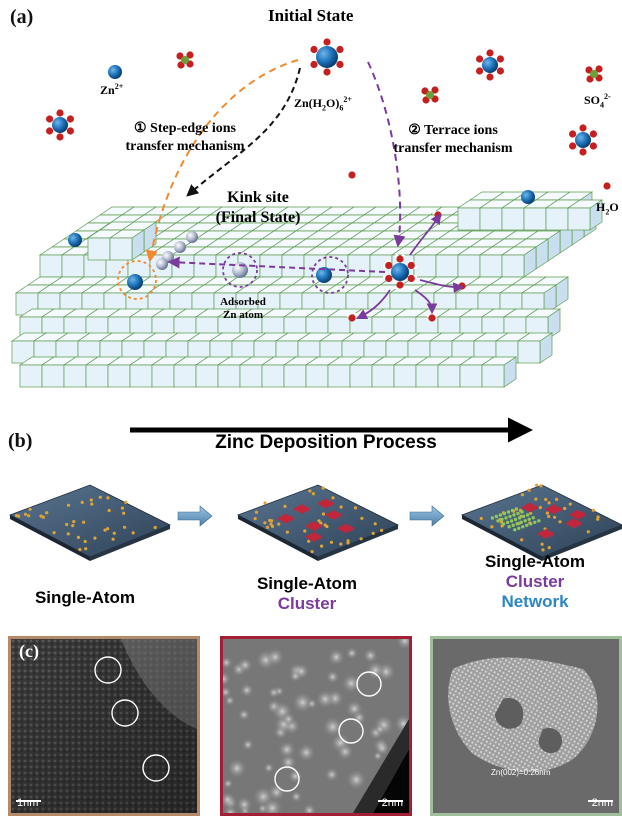 The width and height of the screenshot is (622, 818). What do you see at coordinates (137, 280) in the screenshot?
I see `kink-site-ring` at bounding box center [137, 280].